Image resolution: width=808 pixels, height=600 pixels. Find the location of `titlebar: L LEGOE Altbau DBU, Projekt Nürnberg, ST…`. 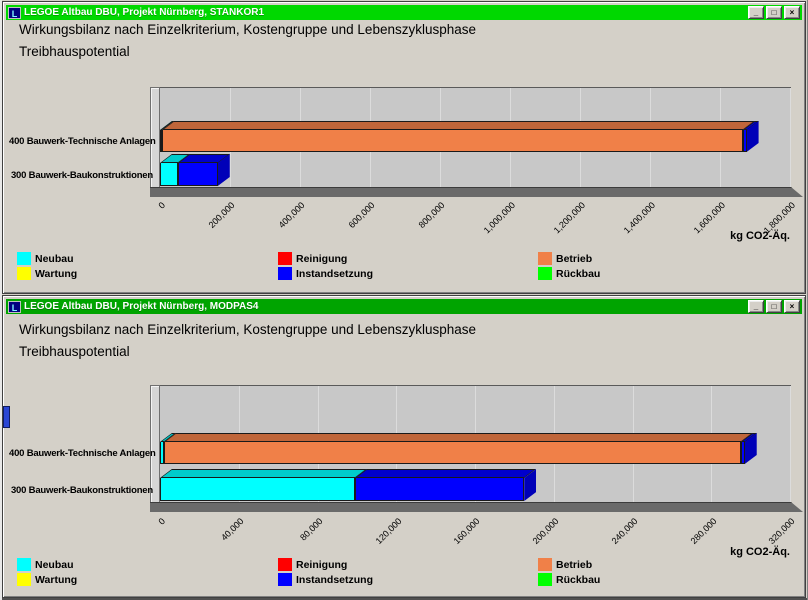

titlebar: L LEGOE Altbau DBU, Projekt Nürnberg, ST… is located at coordinates (404, 12).